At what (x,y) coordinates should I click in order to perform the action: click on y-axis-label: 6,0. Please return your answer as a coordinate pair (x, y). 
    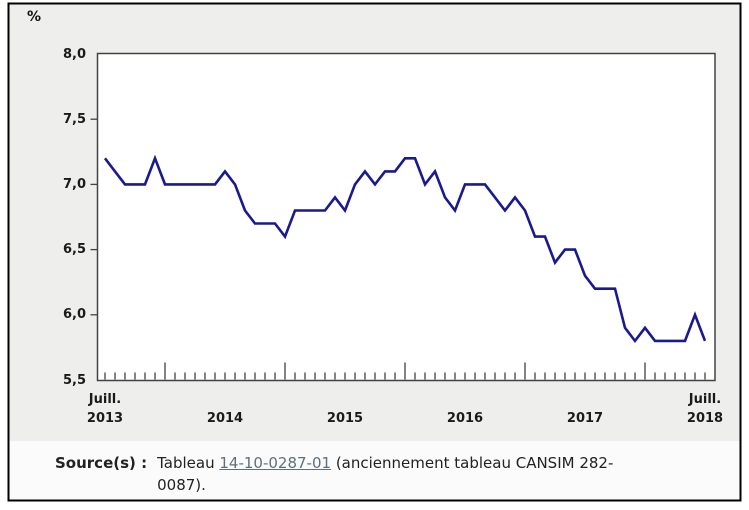
    Looking at the image, I should click on (74, 315).